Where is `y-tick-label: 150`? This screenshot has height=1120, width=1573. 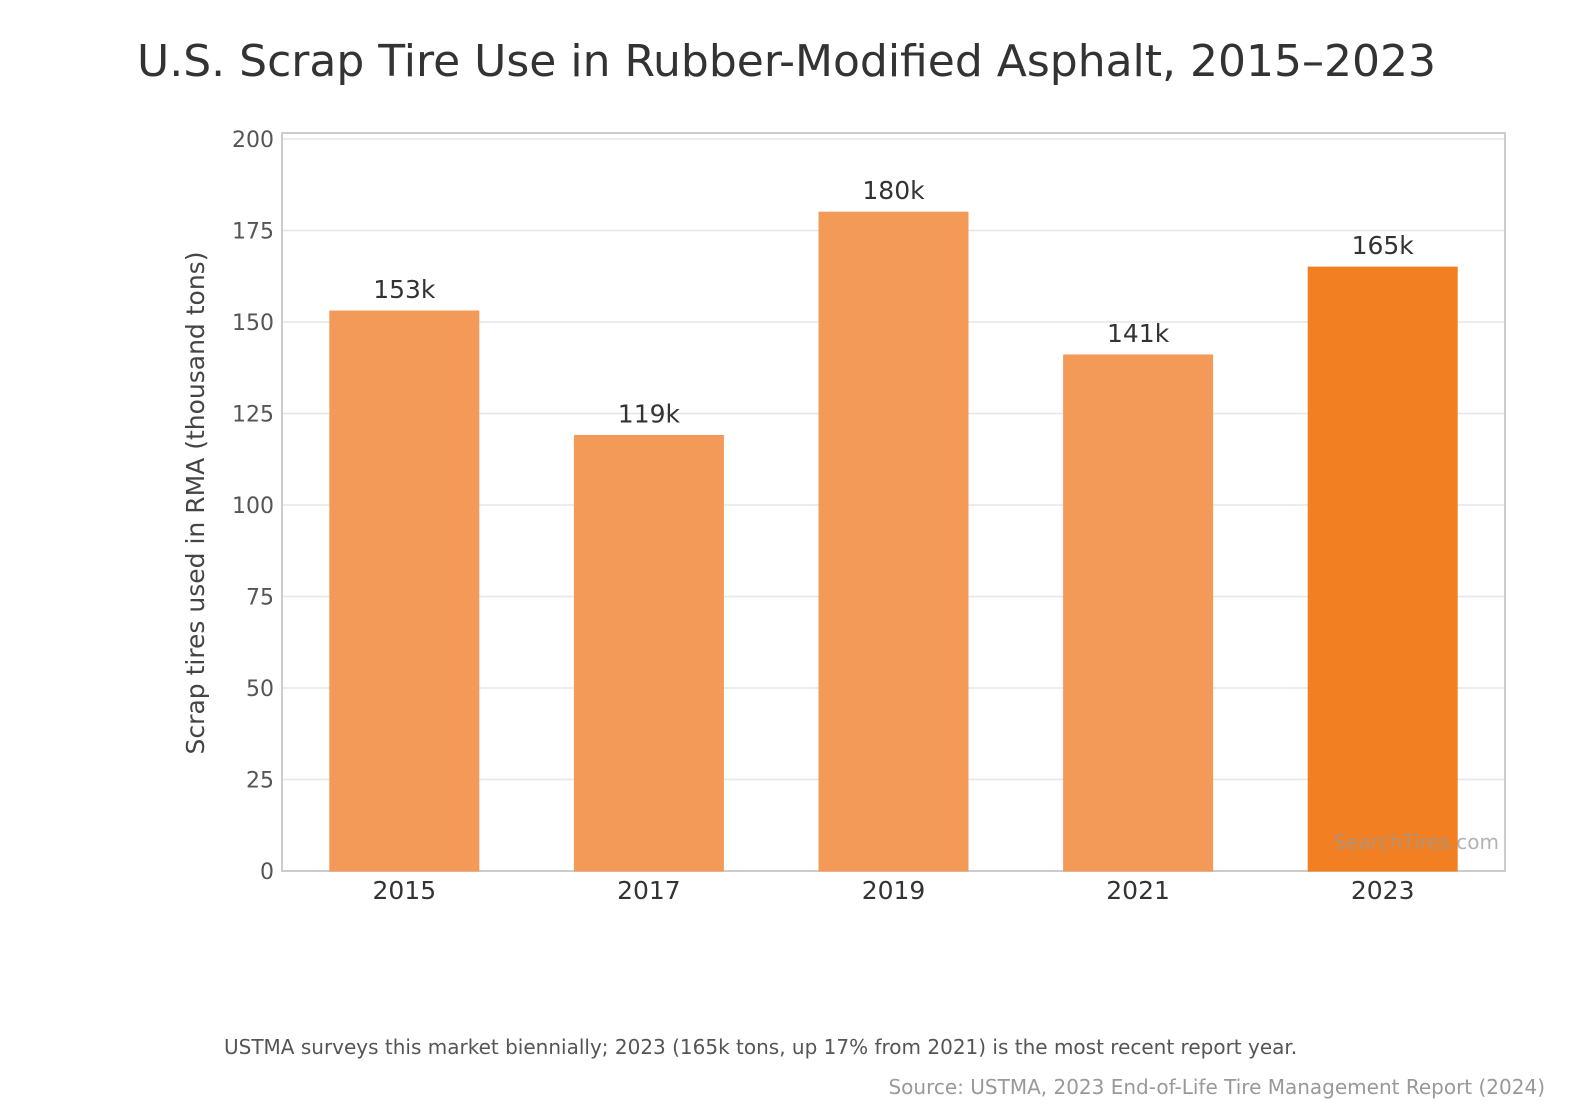 y-tick-label: 150 is located at coordinates (253, 323).